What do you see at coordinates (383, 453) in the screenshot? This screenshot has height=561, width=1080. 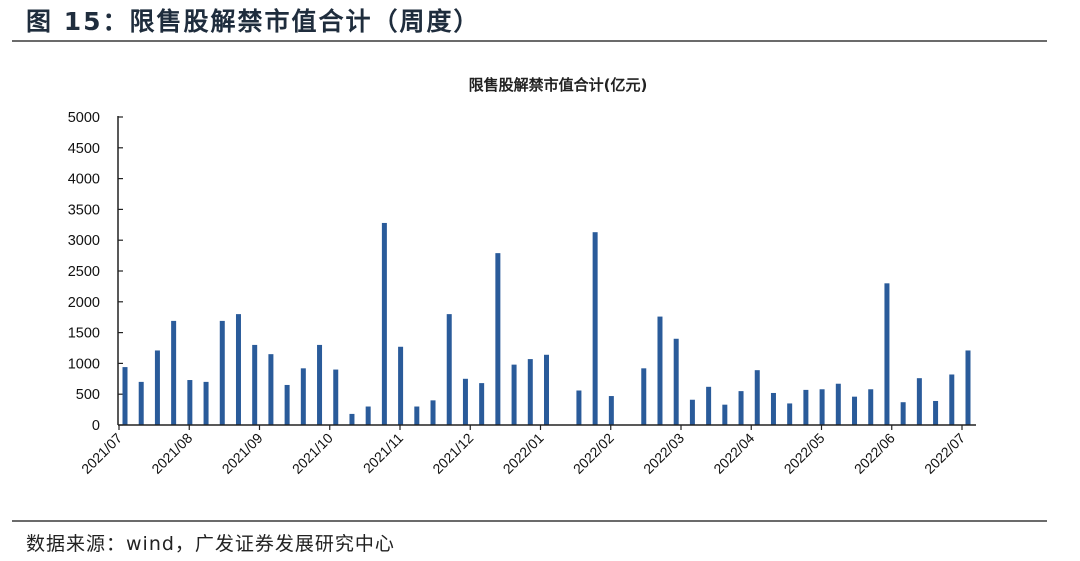 I see `x-tick-label: 2021/11` at bounding box center [383, 453].